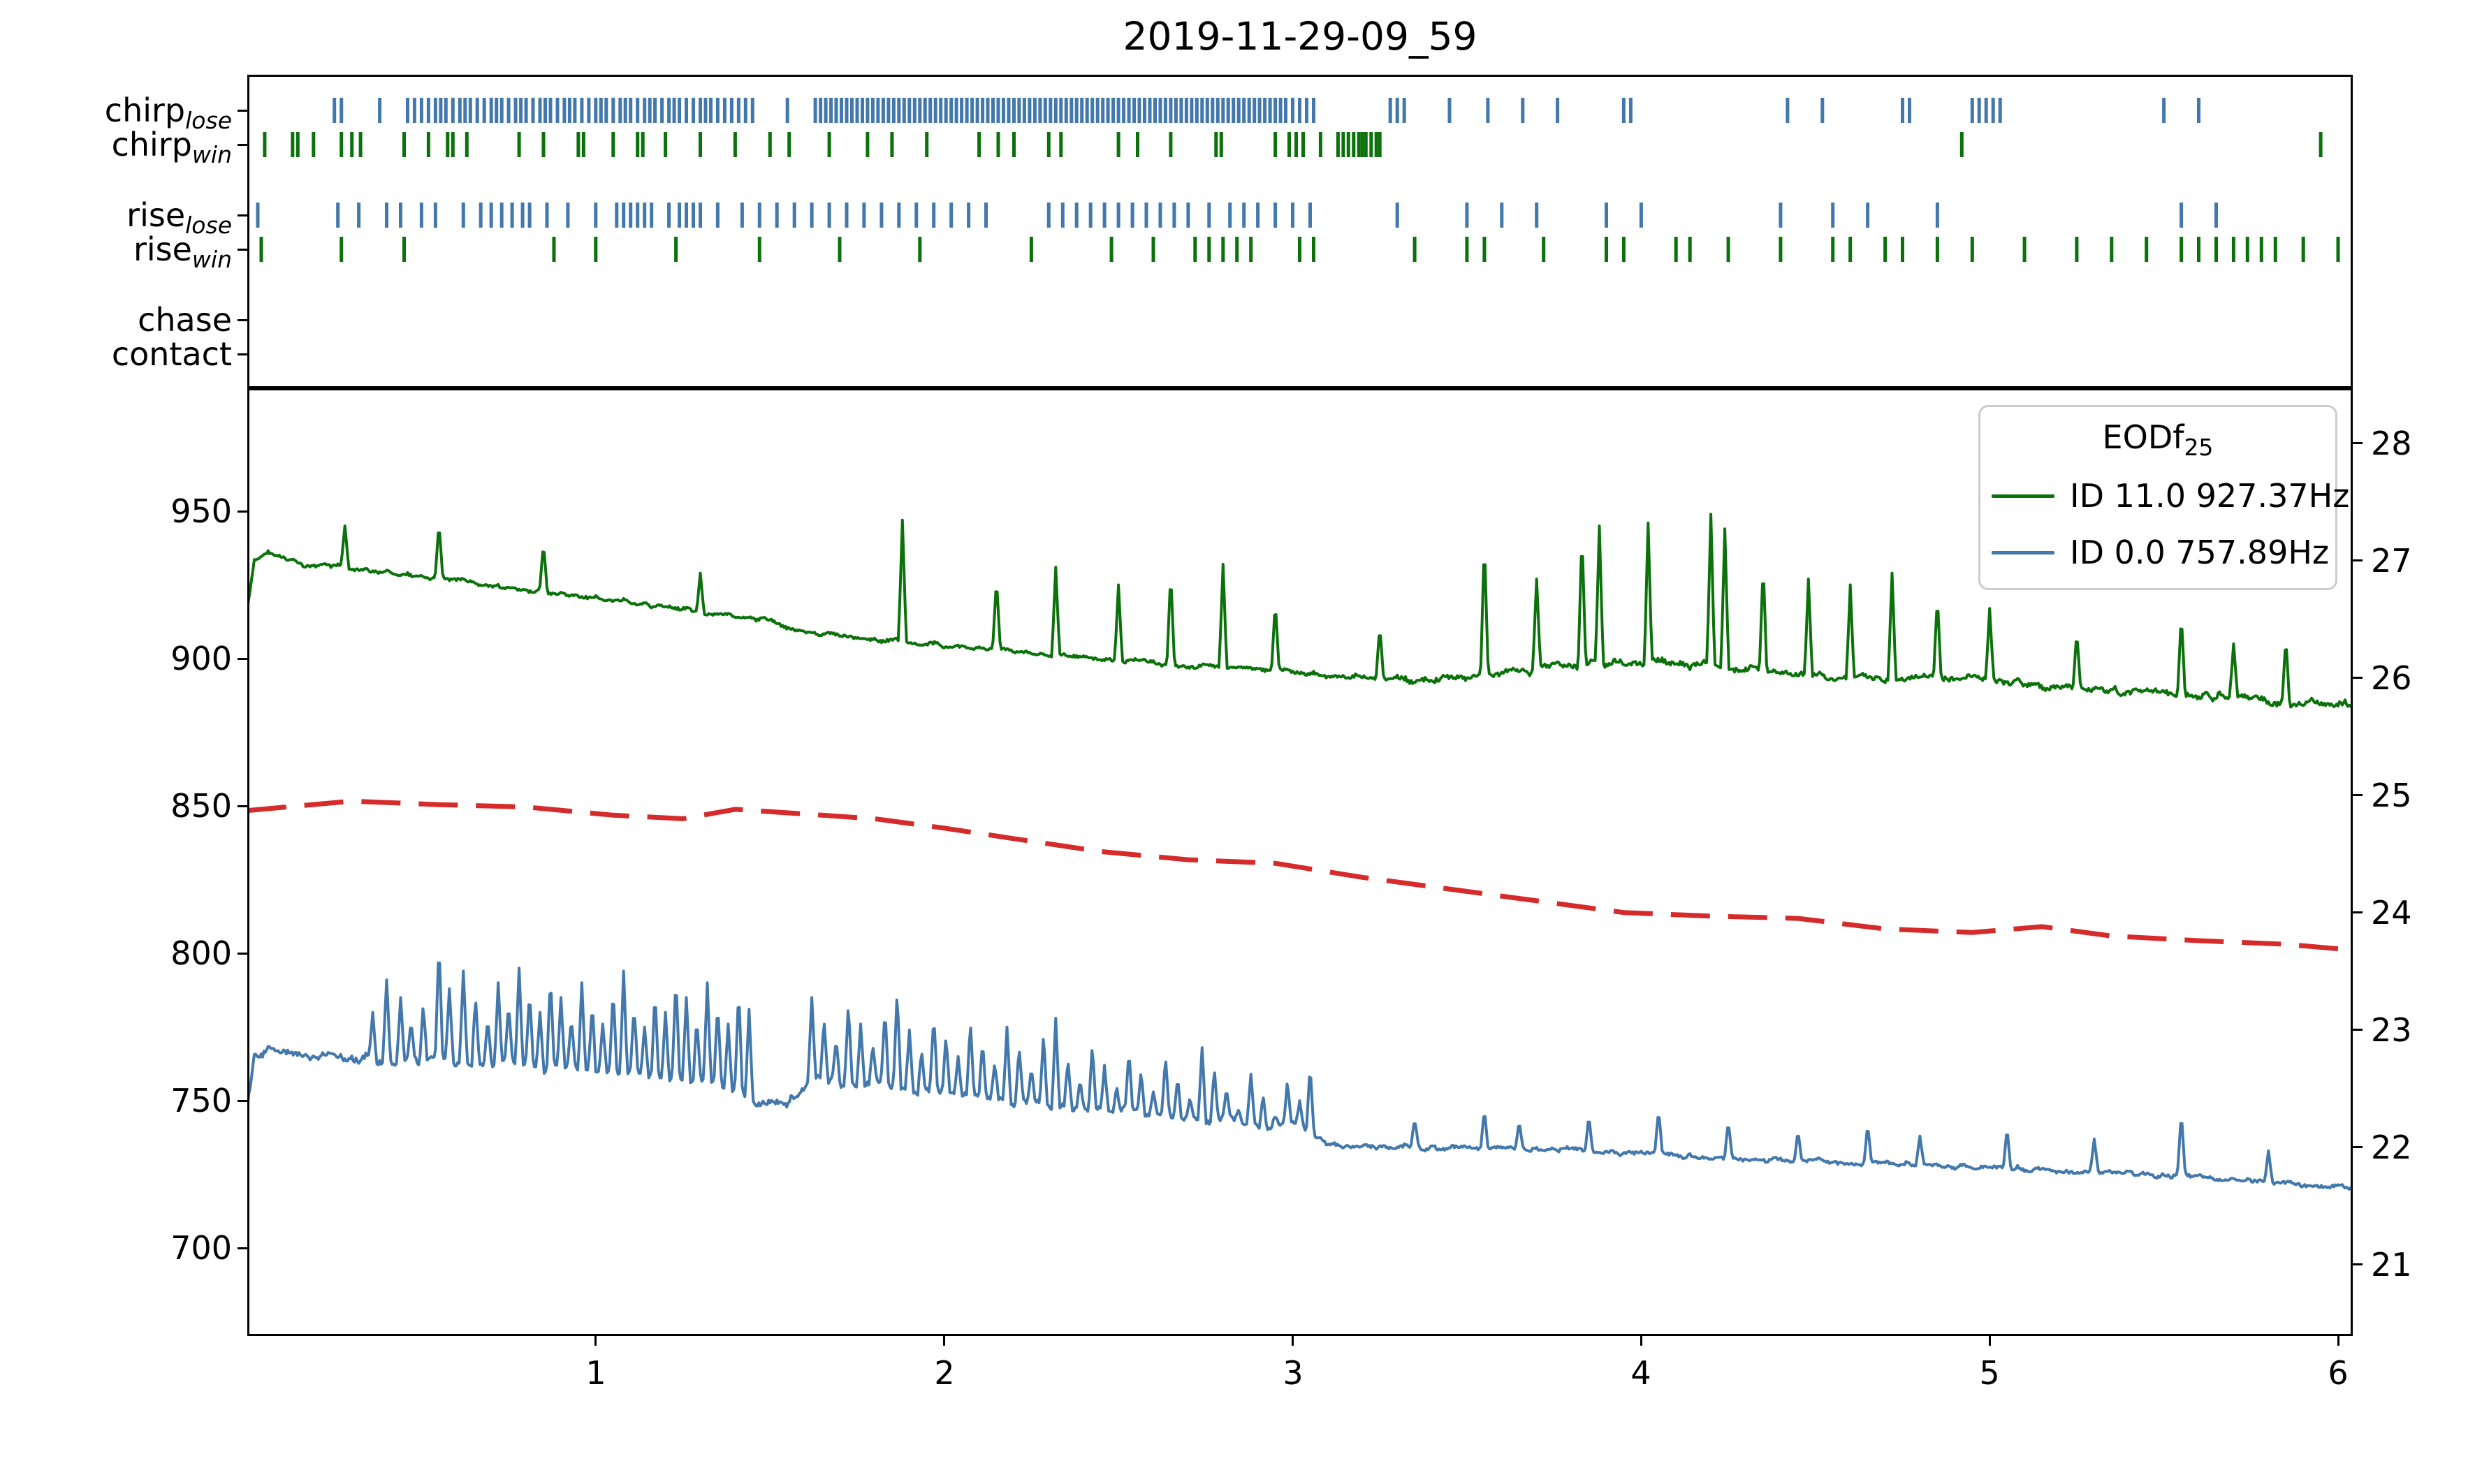  I want to click on row-tick-chirp_win, so click(242, 144).